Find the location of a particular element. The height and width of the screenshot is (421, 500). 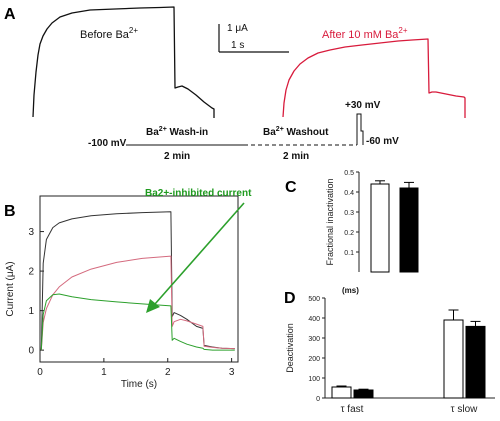

y-tick-label: 0.1 is located at coordinates (349, 253).